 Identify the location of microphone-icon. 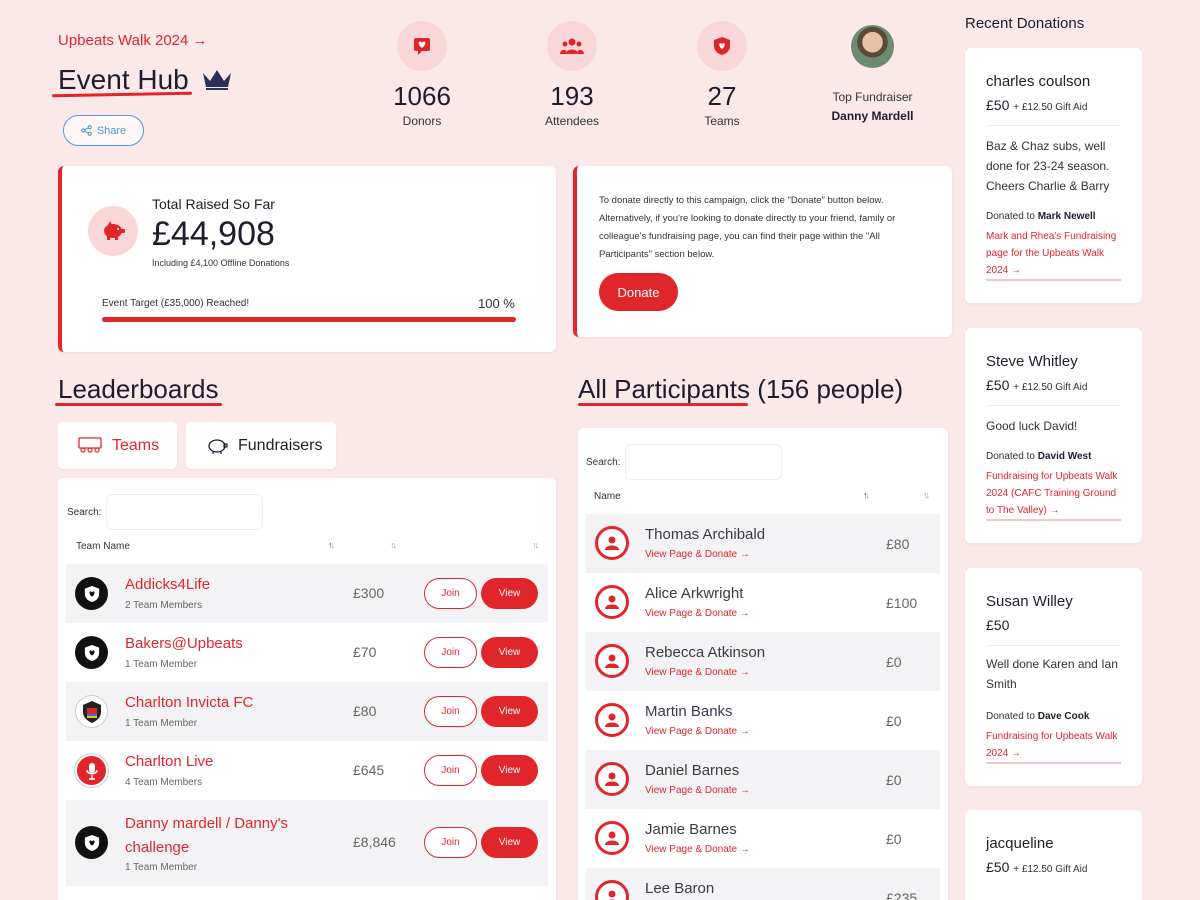
(91, 771).